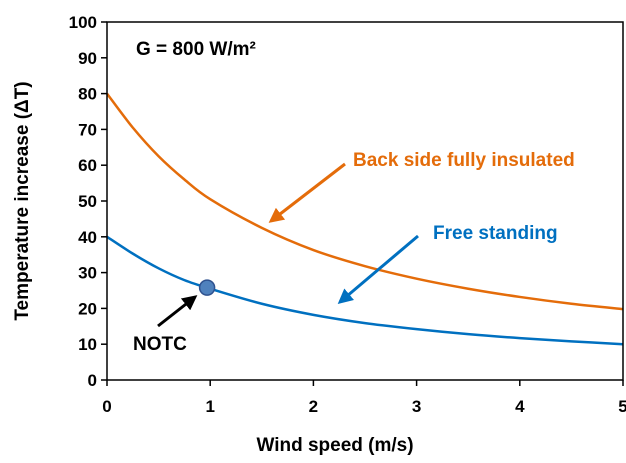  Describe the element at coordinates (22, 200) in the screenshot. I see `y-axis-label: Temperature increase (ΔT)` at that location.